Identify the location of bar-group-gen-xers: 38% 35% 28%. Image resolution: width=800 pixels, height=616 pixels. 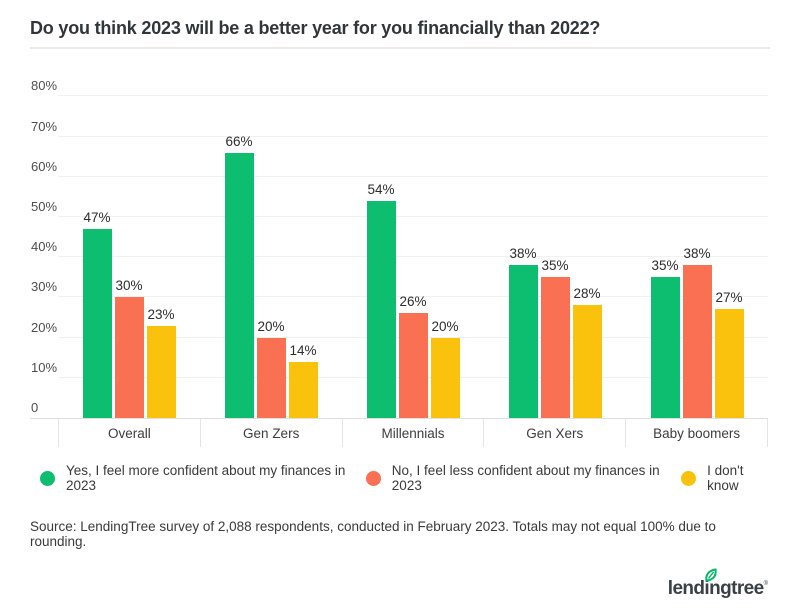
(555, 246).